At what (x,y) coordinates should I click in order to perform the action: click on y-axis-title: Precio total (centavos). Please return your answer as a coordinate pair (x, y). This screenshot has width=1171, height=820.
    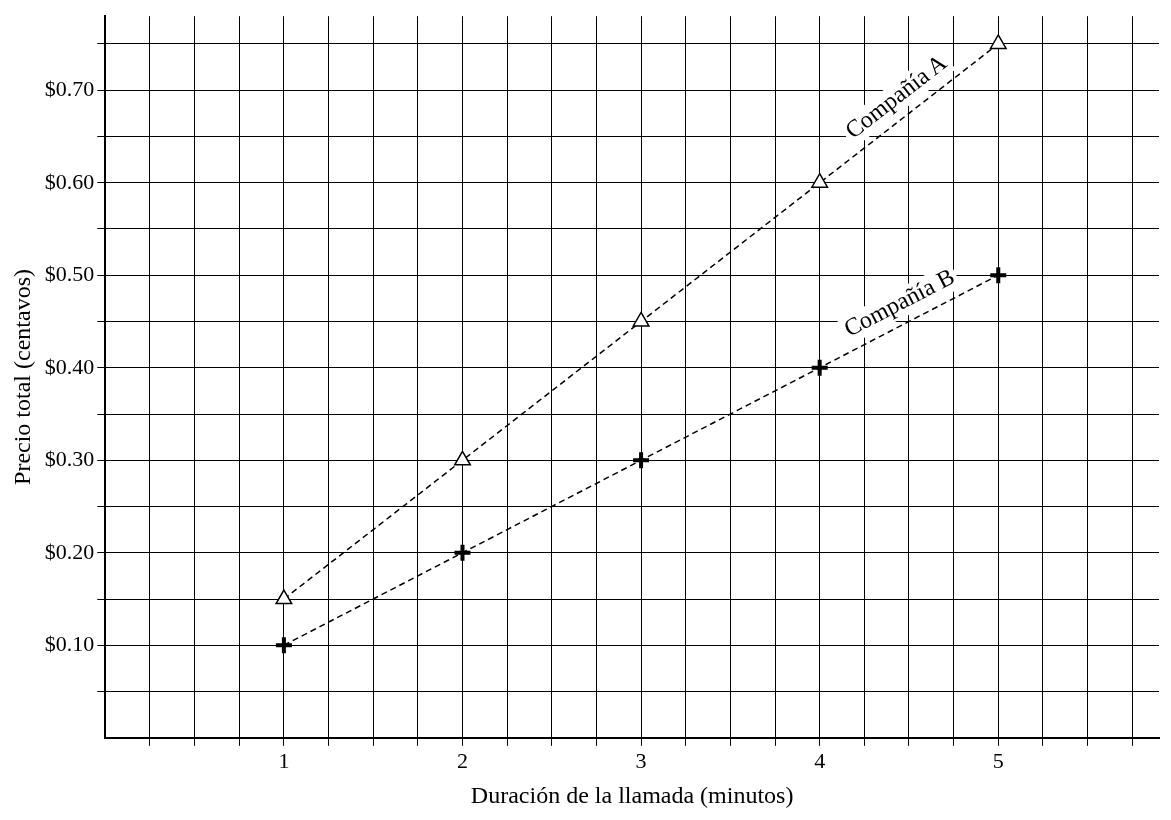
    Looking at the image, I should click on (21, 377).